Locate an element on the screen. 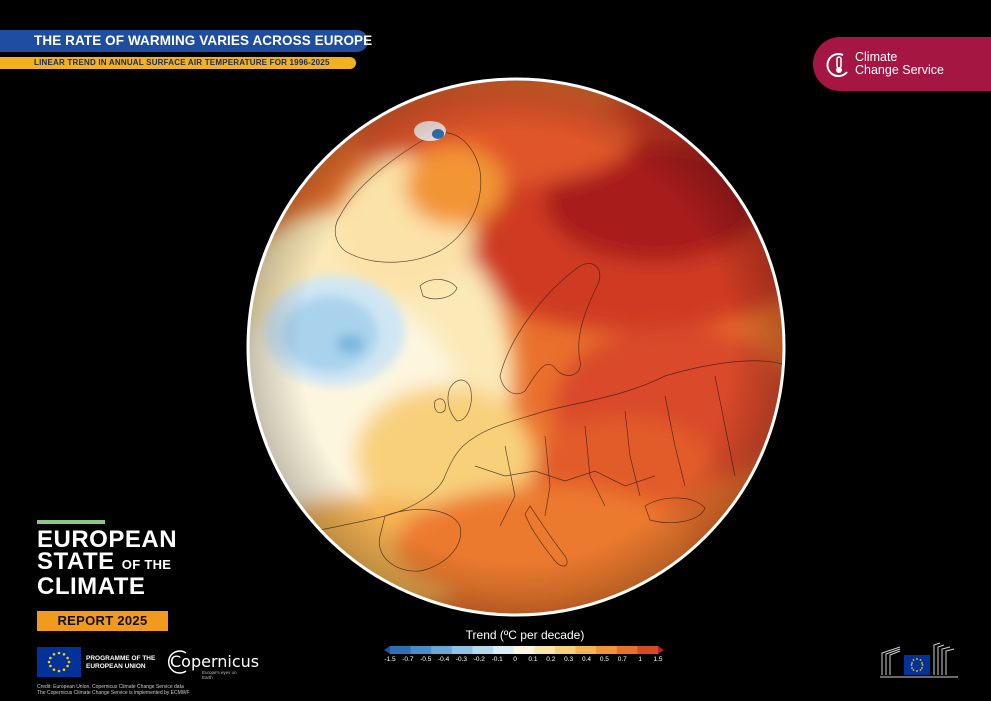 The image size is (991, 701). title-banner: THE RATE OF WARMING VARIES ACROSS EUROPE is located at coordinates (186, 41).